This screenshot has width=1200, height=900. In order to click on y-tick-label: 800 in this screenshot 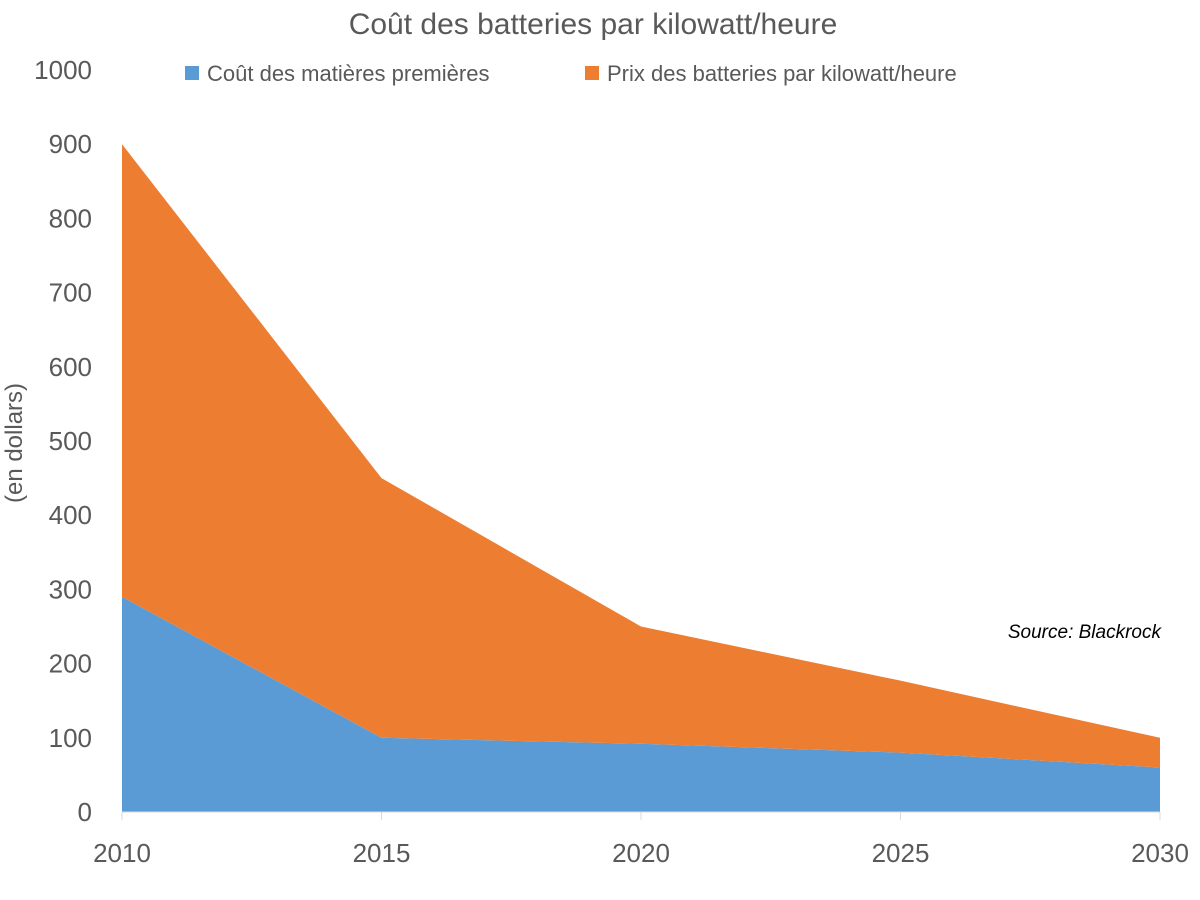, I will do `click(70, 218)`.